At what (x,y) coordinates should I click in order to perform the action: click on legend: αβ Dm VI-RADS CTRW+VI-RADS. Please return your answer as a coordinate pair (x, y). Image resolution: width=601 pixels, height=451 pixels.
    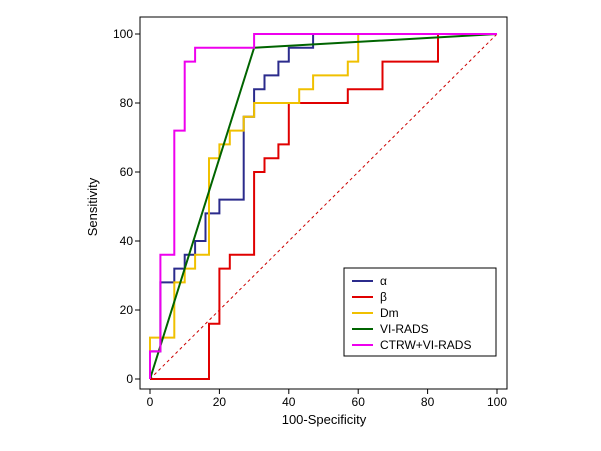
    Looking at the image, I should click on (420, 312).